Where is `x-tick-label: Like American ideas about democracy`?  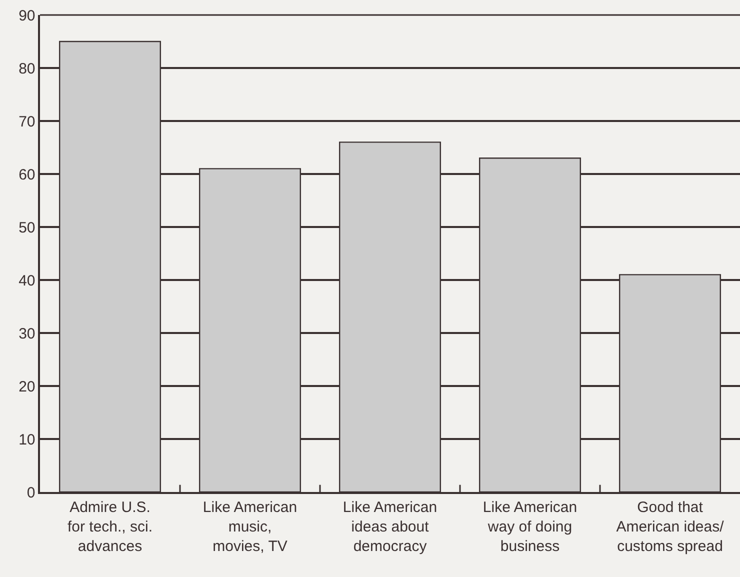
x-tick-label: Like American ideas about democracy is located at coordinates (390, 526).